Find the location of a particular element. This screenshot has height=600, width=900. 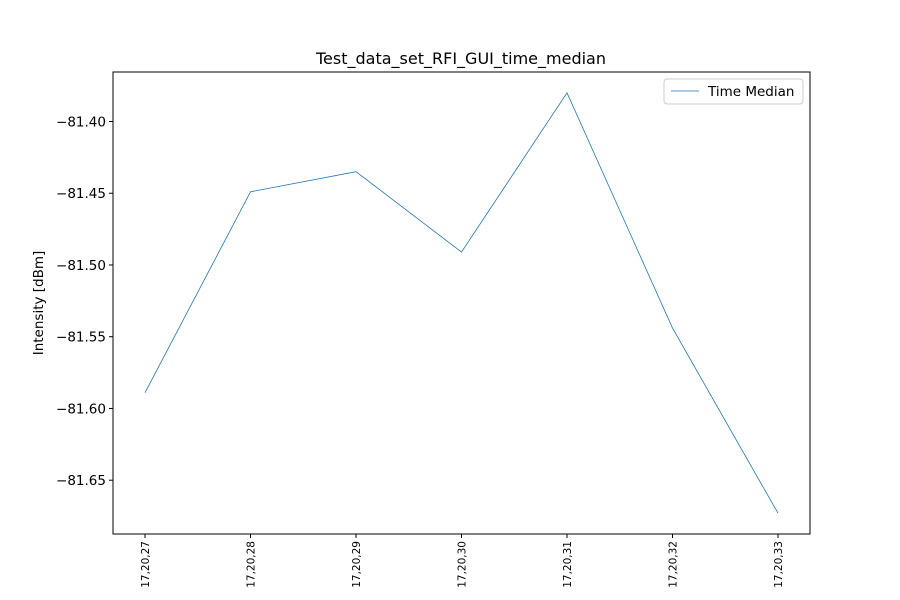

legend: Time Median is located at coordinates (733, 91).